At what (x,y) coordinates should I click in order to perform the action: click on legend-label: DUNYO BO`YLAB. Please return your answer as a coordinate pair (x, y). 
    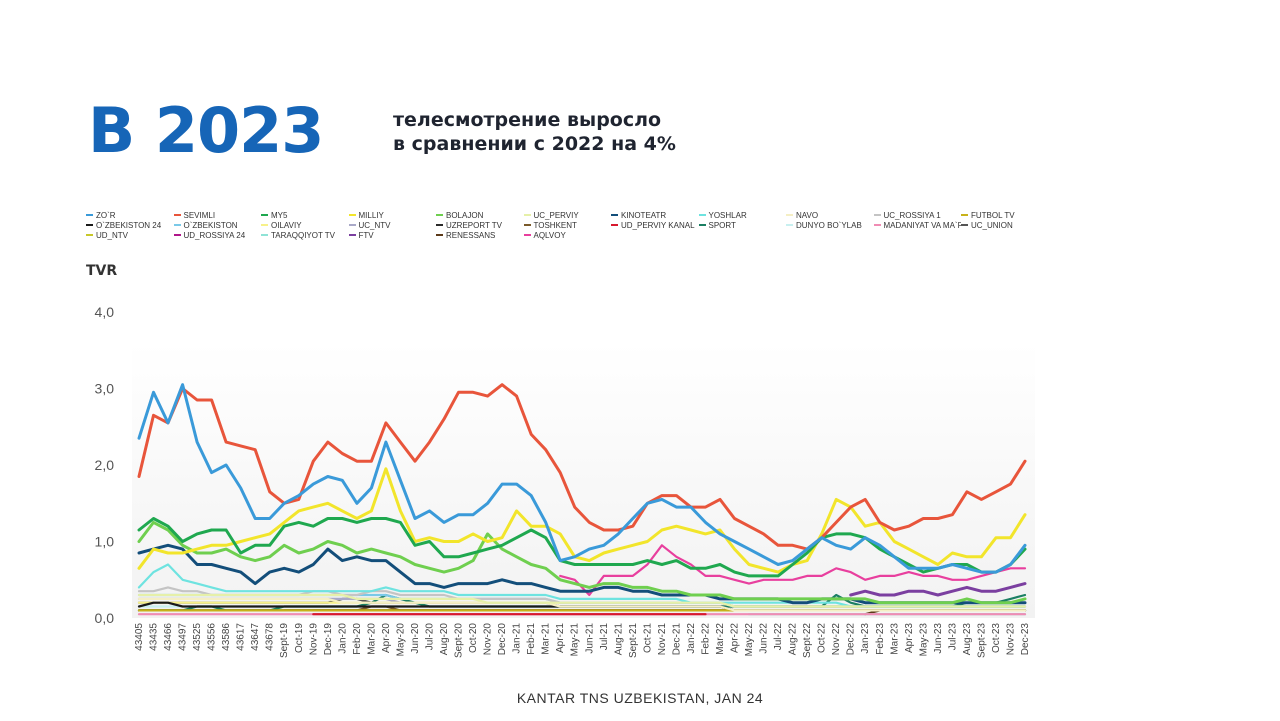
    Looking at the image, I should click on (829, 225).